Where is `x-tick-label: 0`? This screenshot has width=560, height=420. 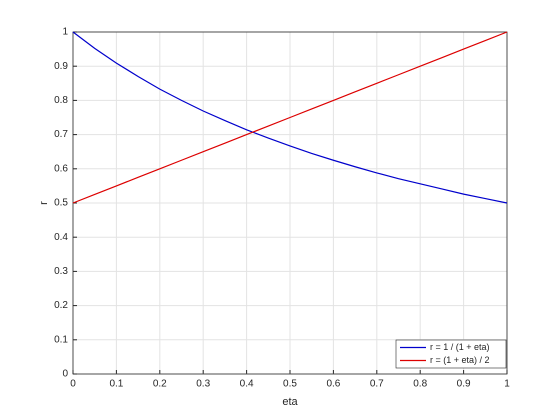
x-tick-label: 0 is located at coordinates (73, 384).